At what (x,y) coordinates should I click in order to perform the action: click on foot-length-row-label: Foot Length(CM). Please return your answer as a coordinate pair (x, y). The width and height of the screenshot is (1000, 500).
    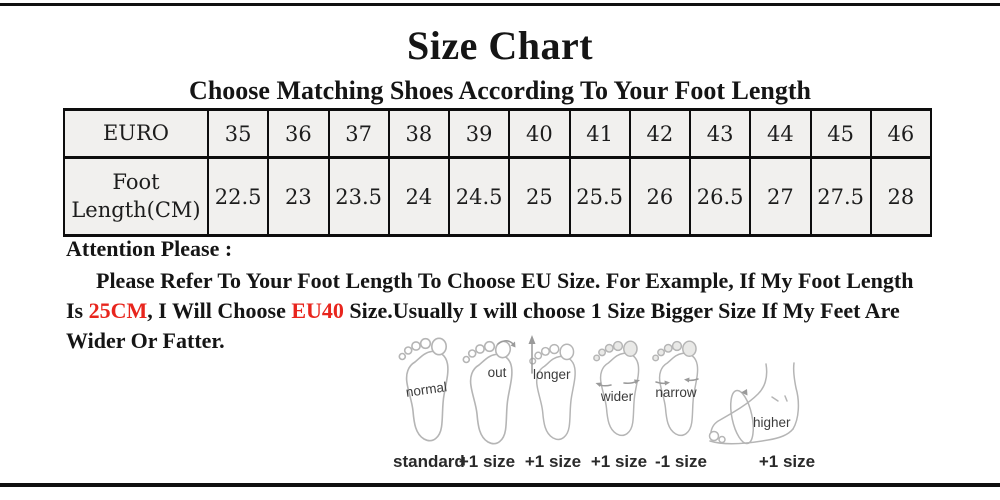
    Looking at the image, I should click on (136, 196).